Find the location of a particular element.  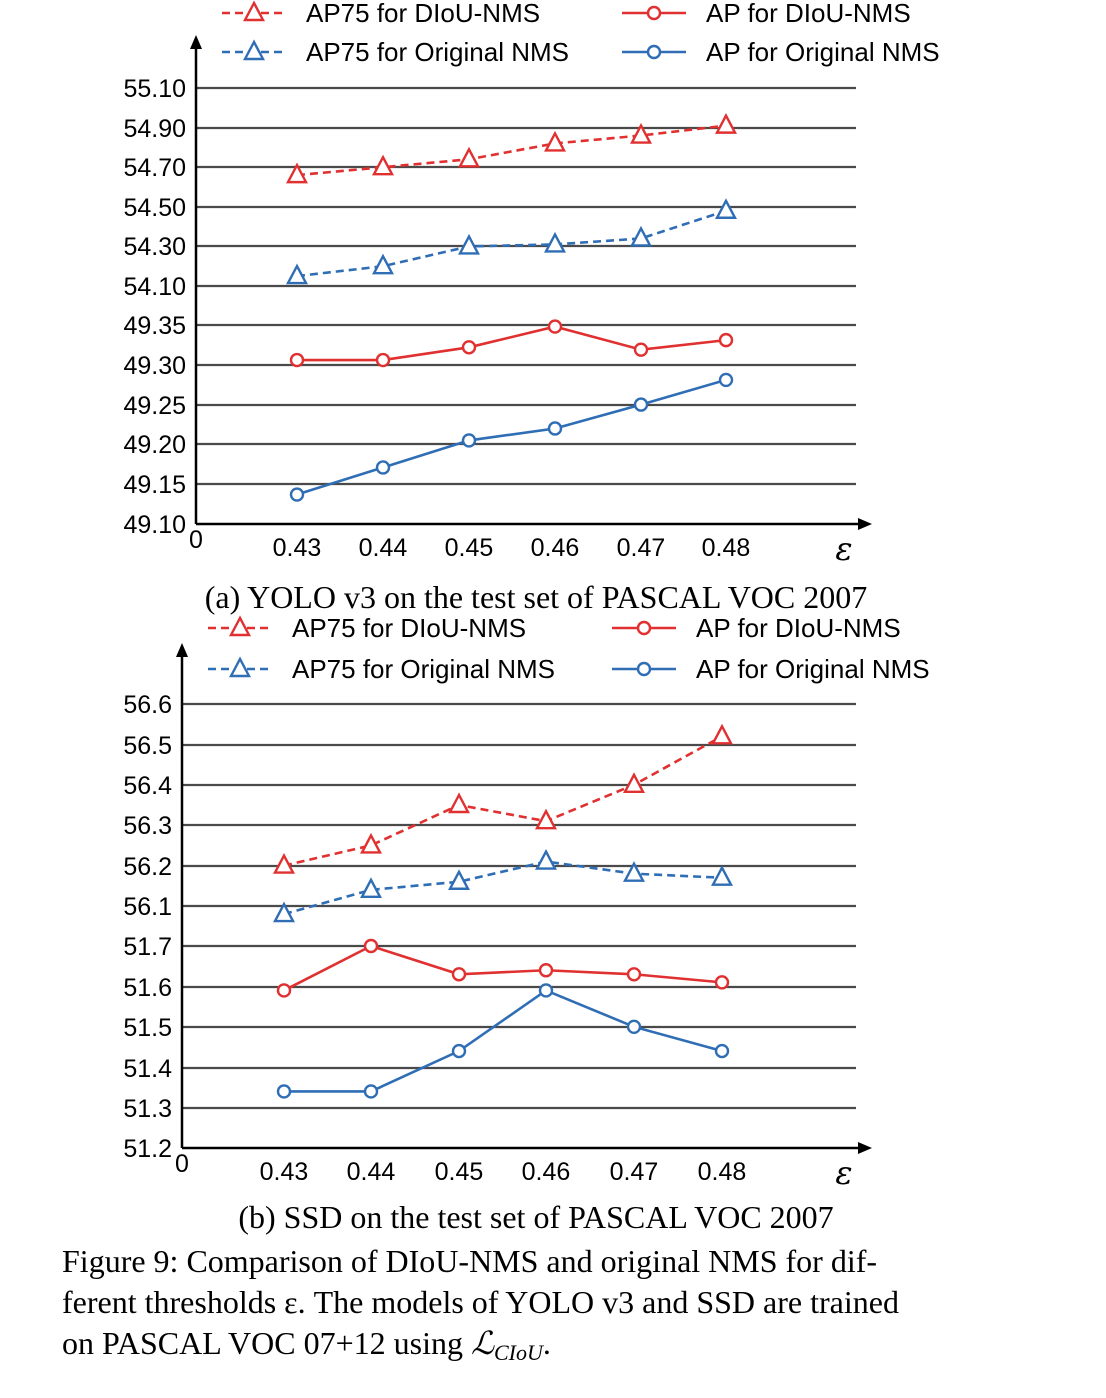

y-tick-label: 54.30 is located at coordinates (154, 247).